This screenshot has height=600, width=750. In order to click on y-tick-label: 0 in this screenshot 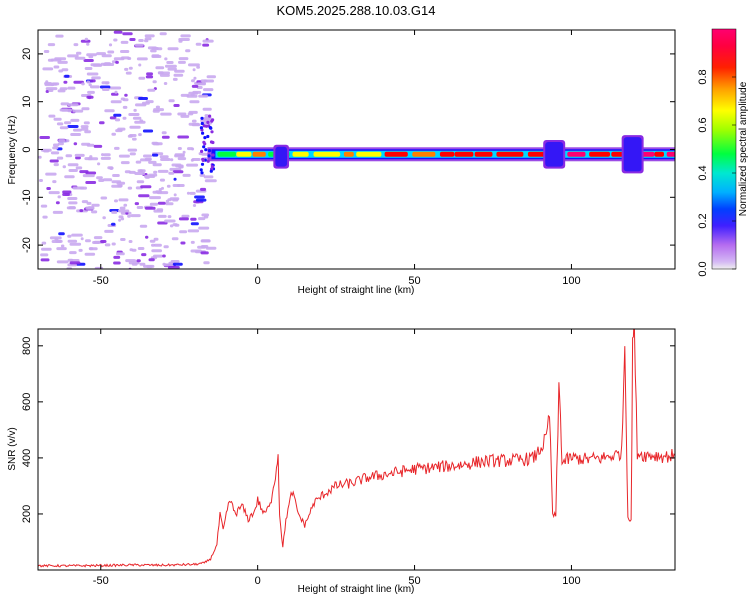, I will do `click(27, 149)`.